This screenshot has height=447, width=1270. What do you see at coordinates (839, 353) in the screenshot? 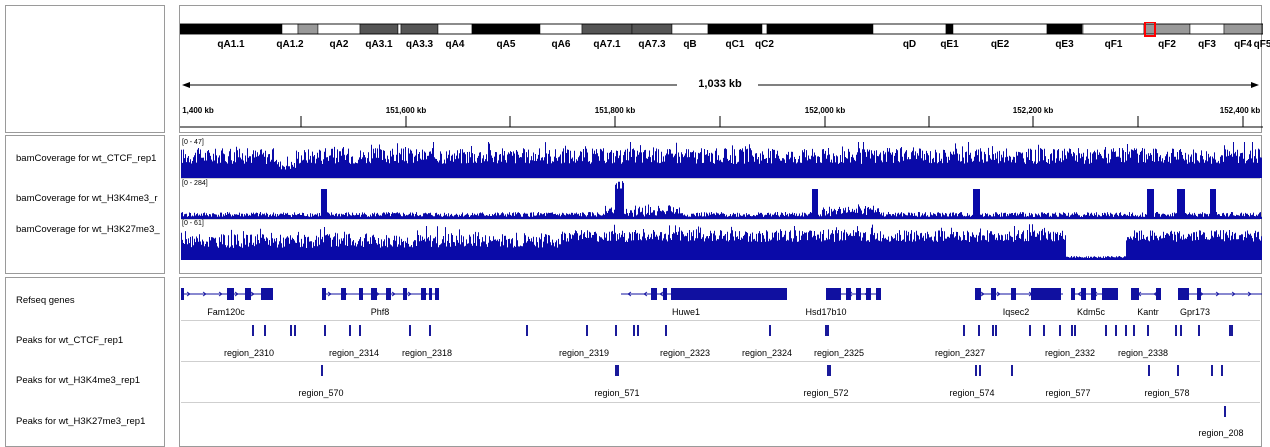
I see `peak-label: region_2325` at bounding box center [839, 353].